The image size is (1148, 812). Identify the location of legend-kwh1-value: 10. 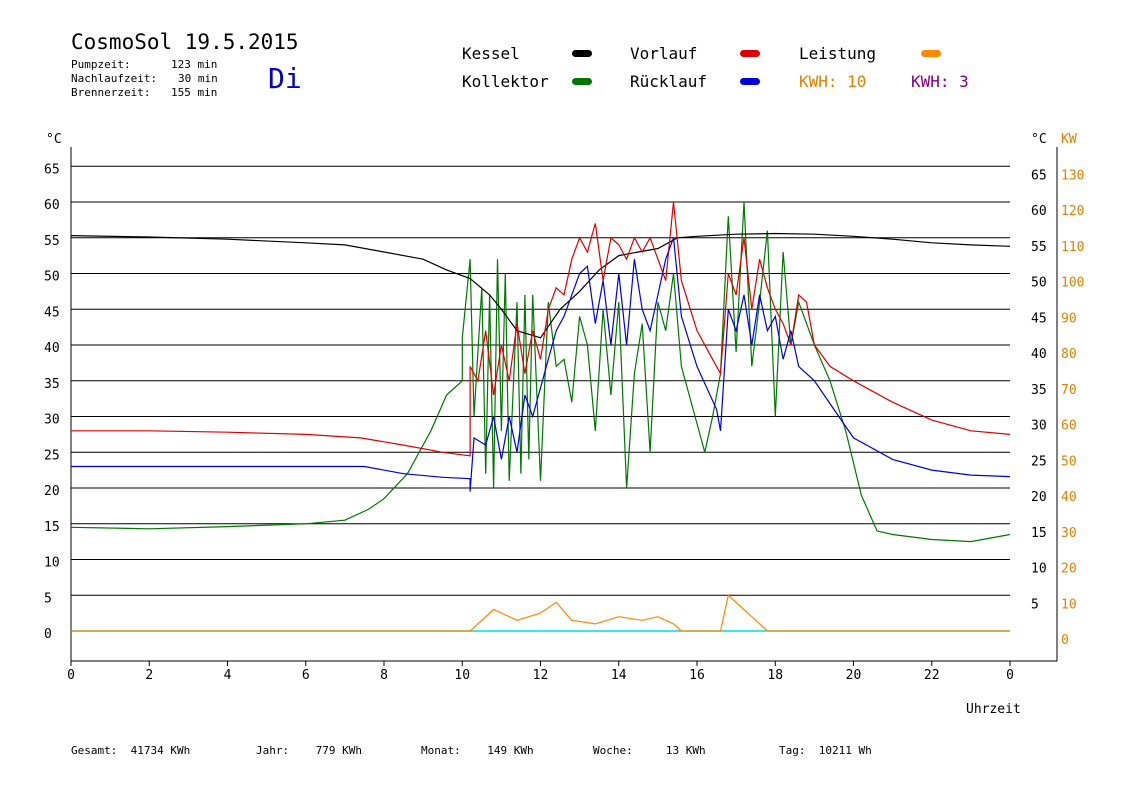
(857, 81).